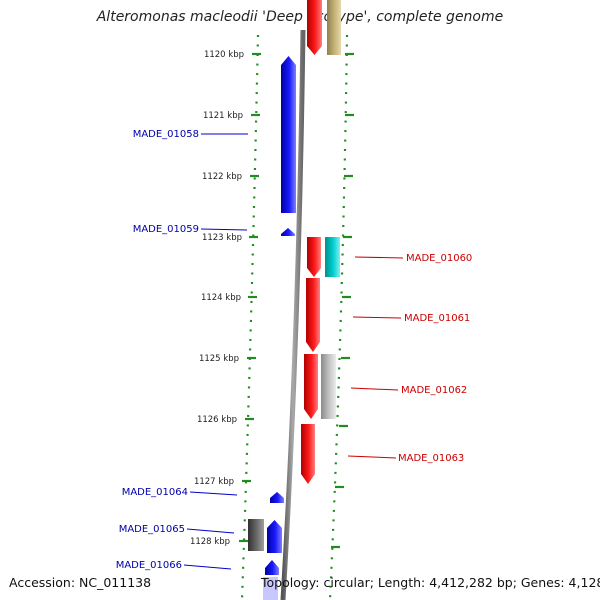 This screenshot has width=600, height=600. I want to click on gene-label-made-01066: MADE_01066, so click(149, 565).